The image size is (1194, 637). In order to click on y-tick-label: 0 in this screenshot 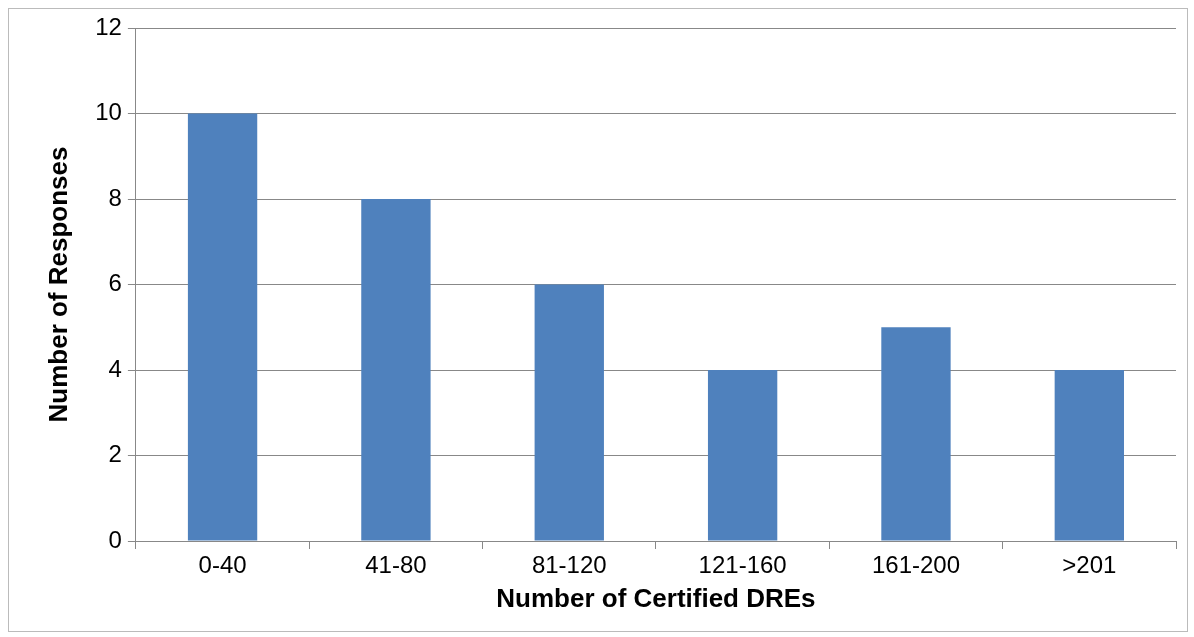, I will do `click(115, 539)`.